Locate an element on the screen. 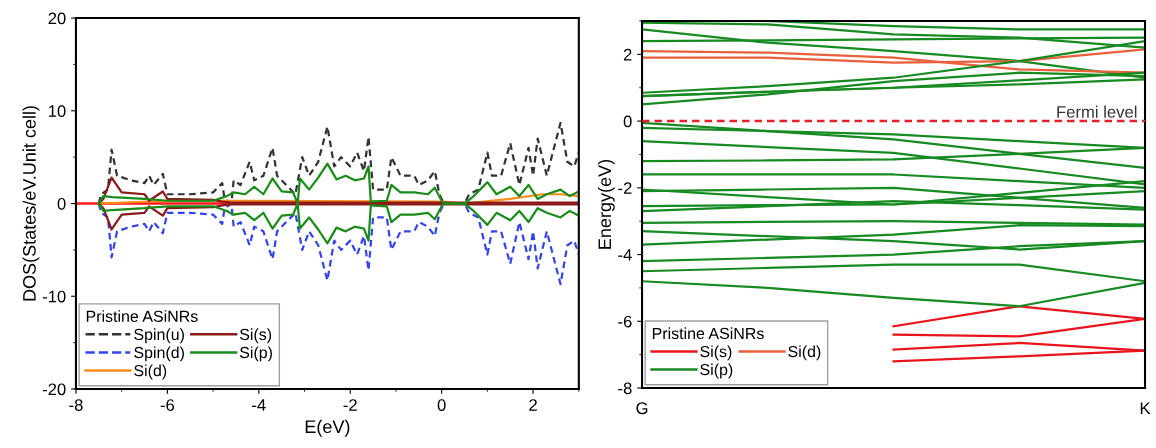 The width and height of the screenshot is (1156, 448). y-tick-label: -10 is located at coordinates (54, 296).